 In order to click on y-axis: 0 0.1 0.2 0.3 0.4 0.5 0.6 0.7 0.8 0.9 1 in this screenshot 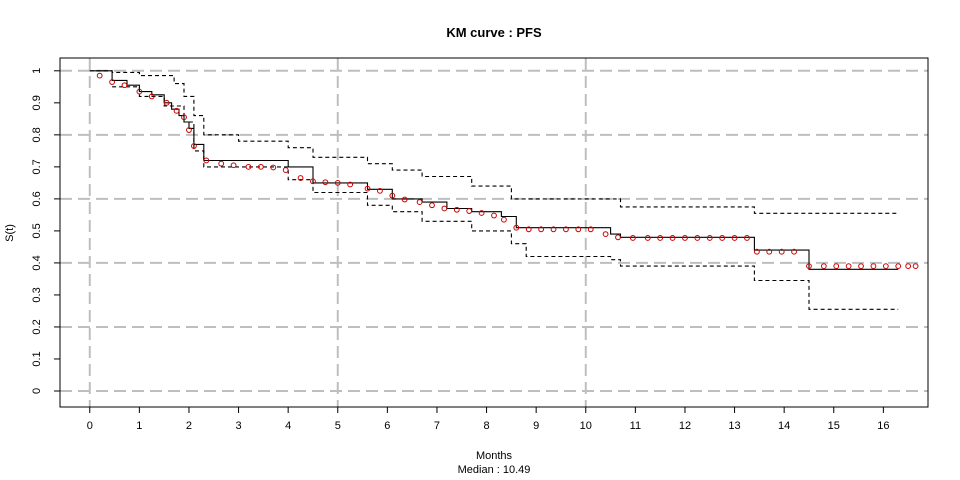, I will do `click(45, 231)`.